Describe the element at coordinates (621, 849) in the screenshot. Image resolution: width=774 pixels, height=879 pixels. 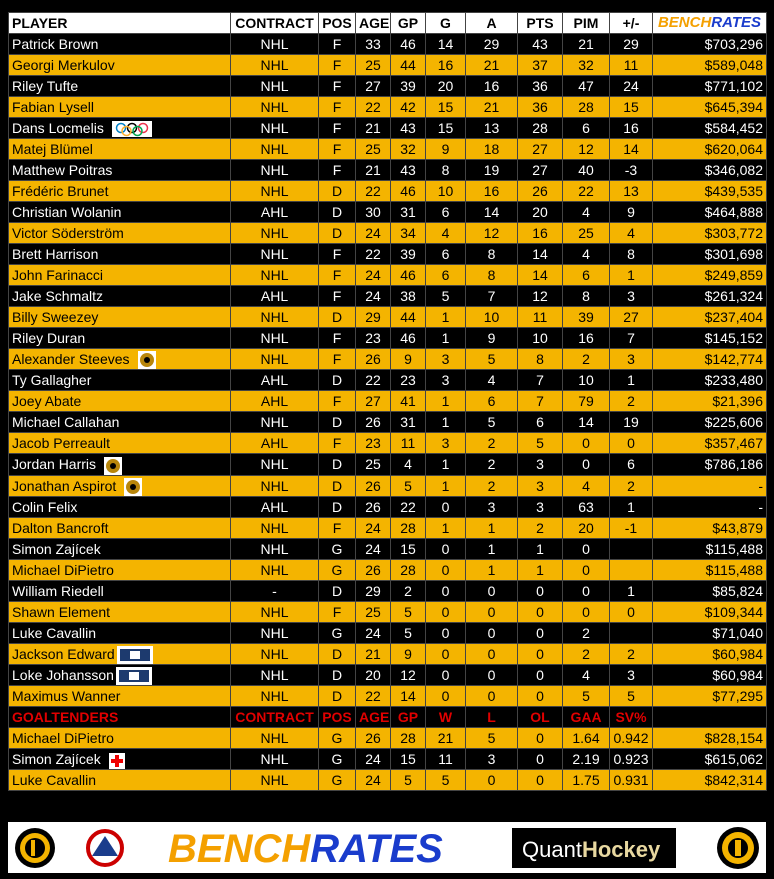
I see `logo-part: Hockey` at that location.